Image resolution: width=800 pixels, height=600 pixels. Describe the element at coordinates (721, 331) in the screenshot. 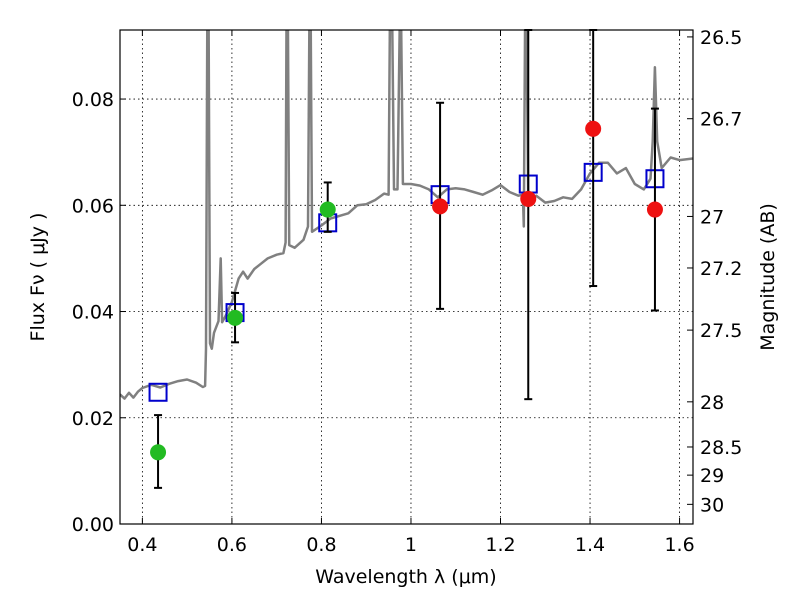

I see `right-tick-label: 27.5` at that location.